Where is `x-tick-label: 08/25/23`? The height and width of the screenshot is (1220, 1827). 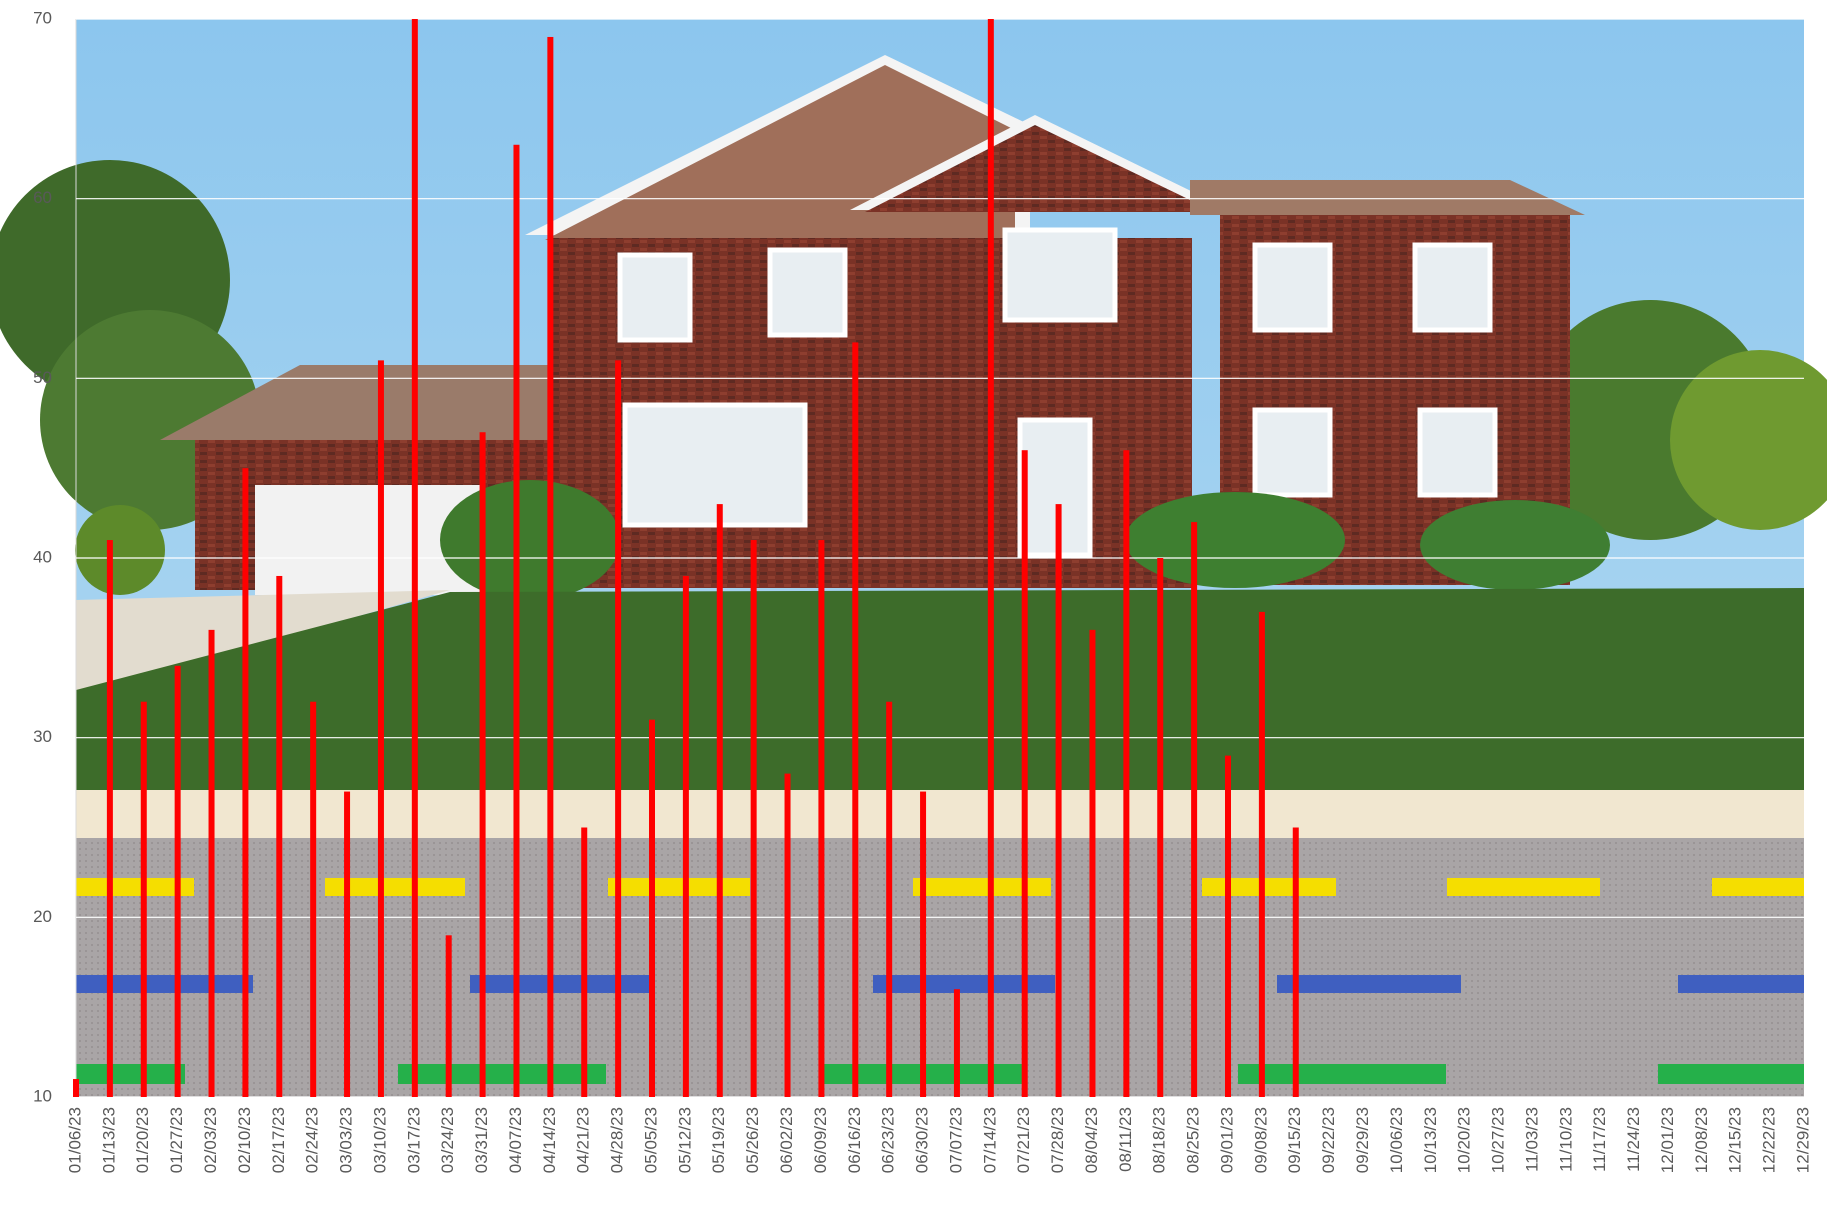 x-tick-label: 08/25/23 is located at coordinates (1193, 1140).